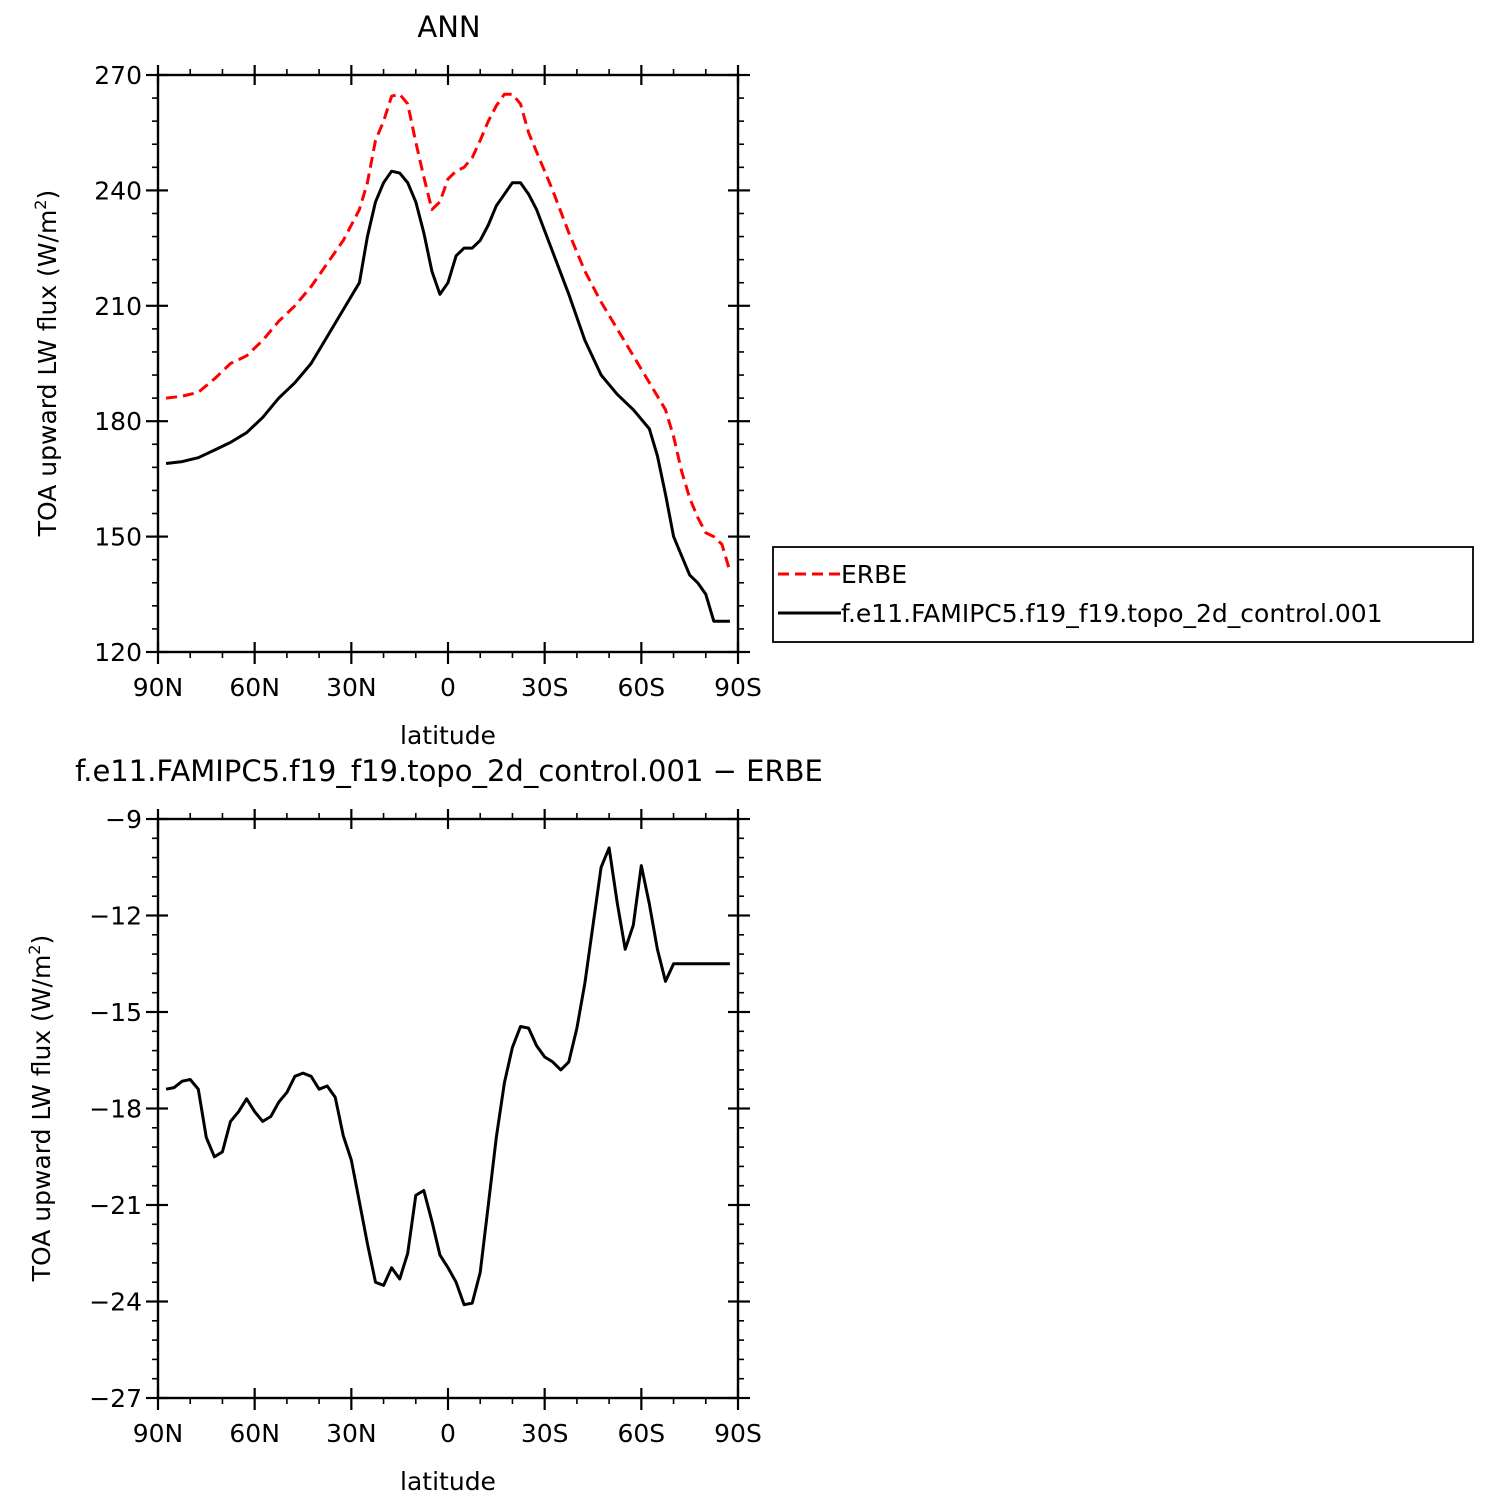 This screenshot has width=1505, height=1503. What do you see at coordinates (118, 75) in the screenshot?
I see `top-y-tick-label: 270` at bounding box center [118, 75].